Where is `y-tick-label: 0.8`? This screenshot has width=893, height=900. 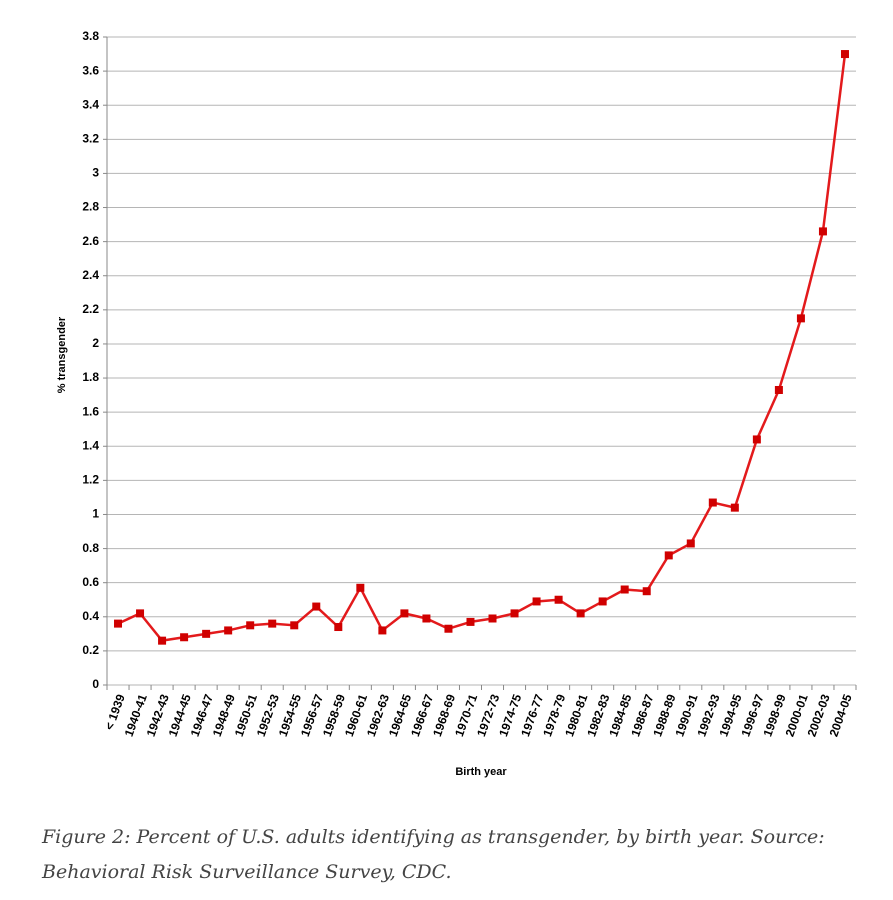 y-tick-label: 0.8 is located at coordinates (90, 548).